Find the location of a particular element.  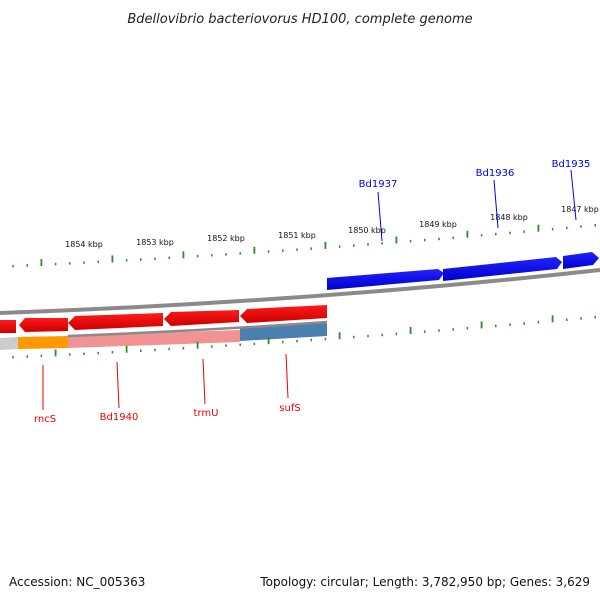

forward-backbone is located at coordinates (300, 291).